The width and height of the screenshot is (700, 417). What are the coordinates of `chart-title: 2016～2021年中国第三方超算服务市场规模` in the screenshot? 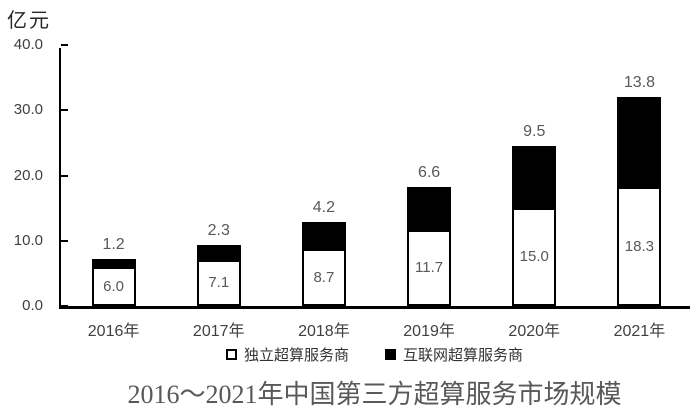 It's located at (374, 394).